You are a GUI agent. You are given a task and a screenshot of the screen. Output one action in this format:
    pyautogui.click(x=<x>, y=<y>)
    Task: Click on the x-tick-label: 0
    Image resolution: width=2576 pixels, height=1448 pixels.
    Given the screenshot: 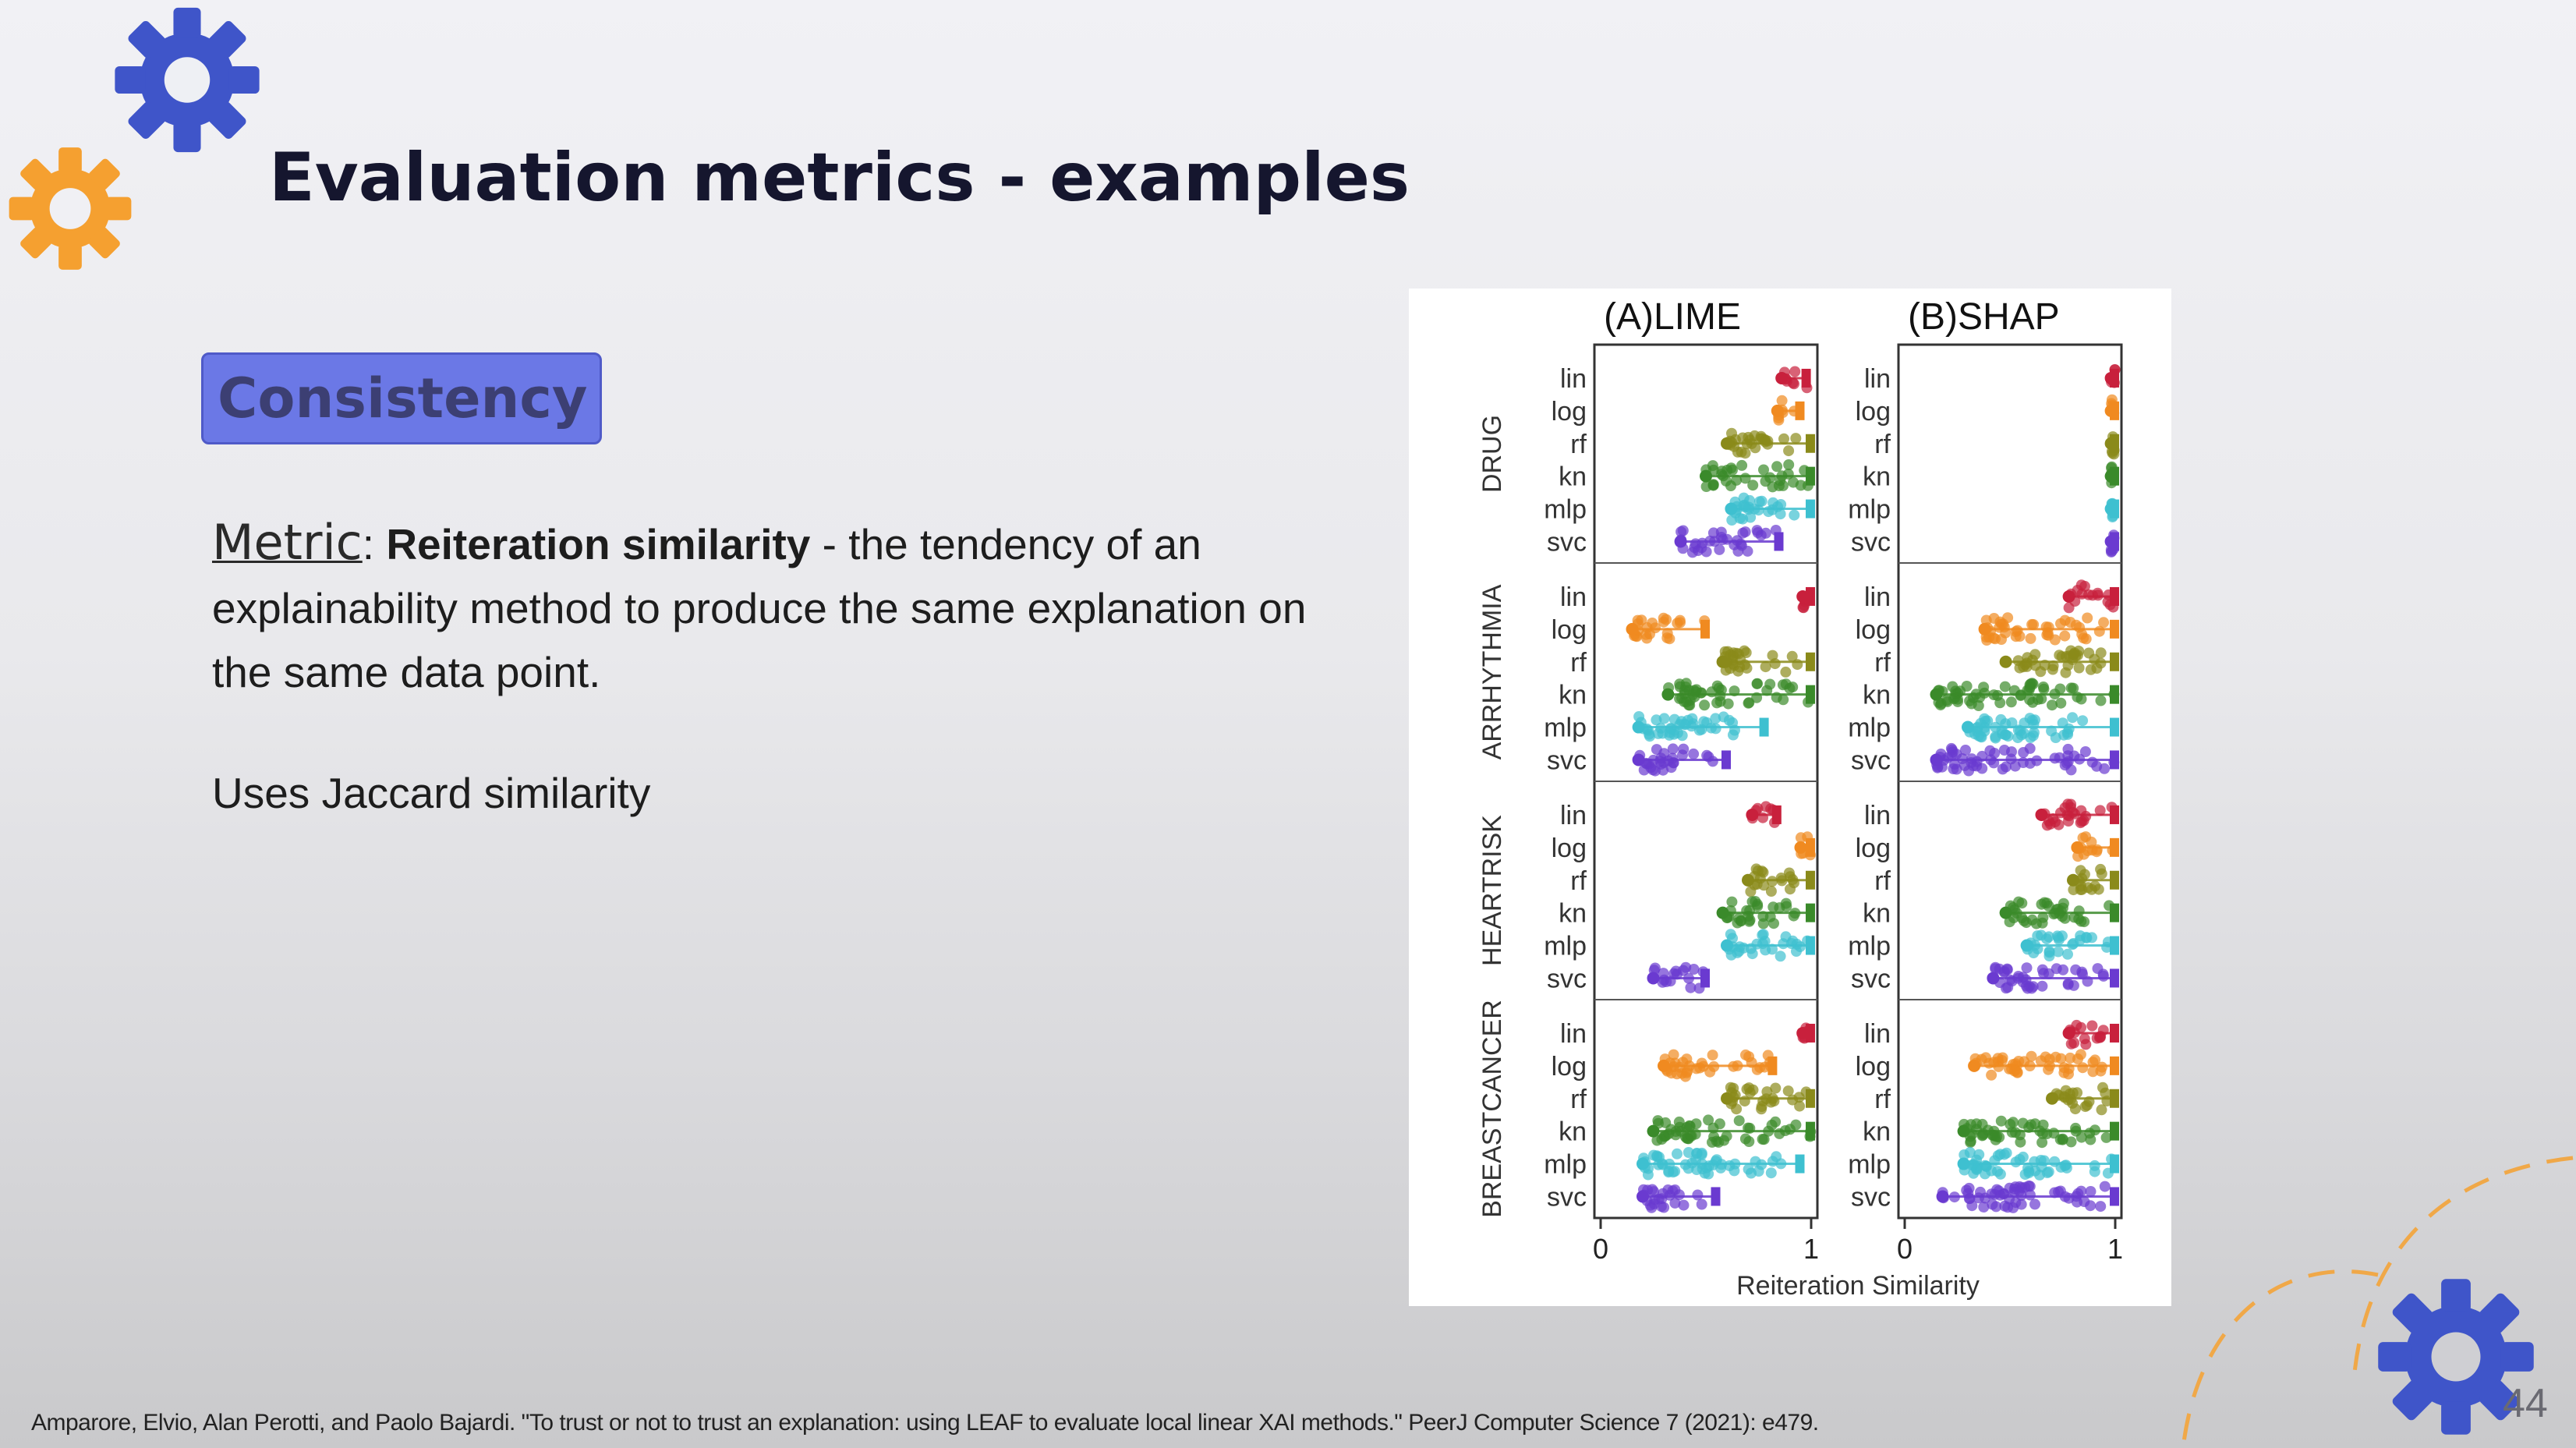 What is the action you would take?
    pyautogui.click(x=1905, y=1249)
    